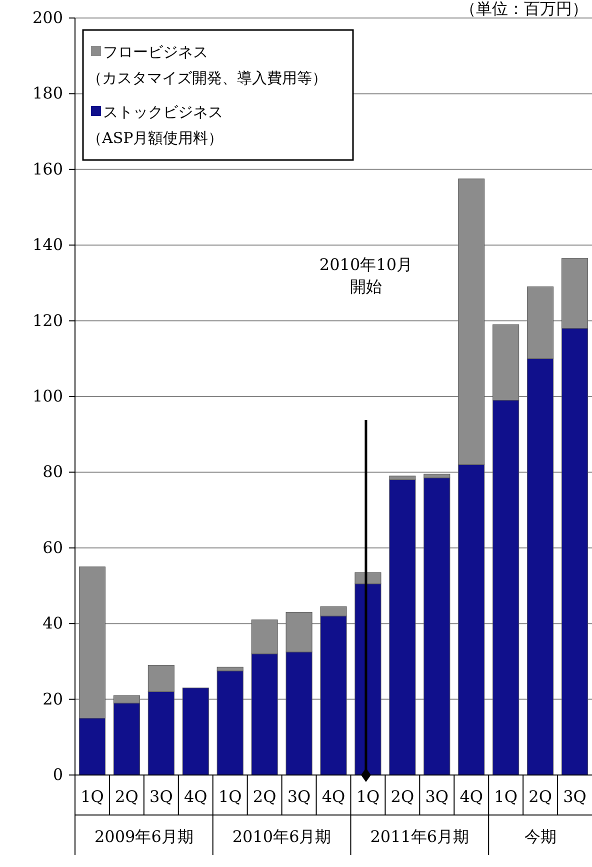  Describe the element at coordinates (366, 264) in the screenshot. I see `annotation: 2010年10月` at that location.